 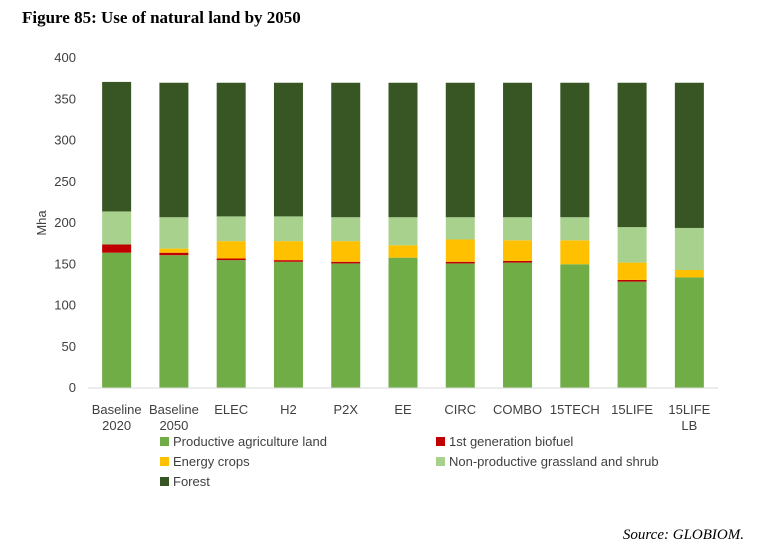 I want to click on y-tick-label: 100, so click(x=65, y=305).